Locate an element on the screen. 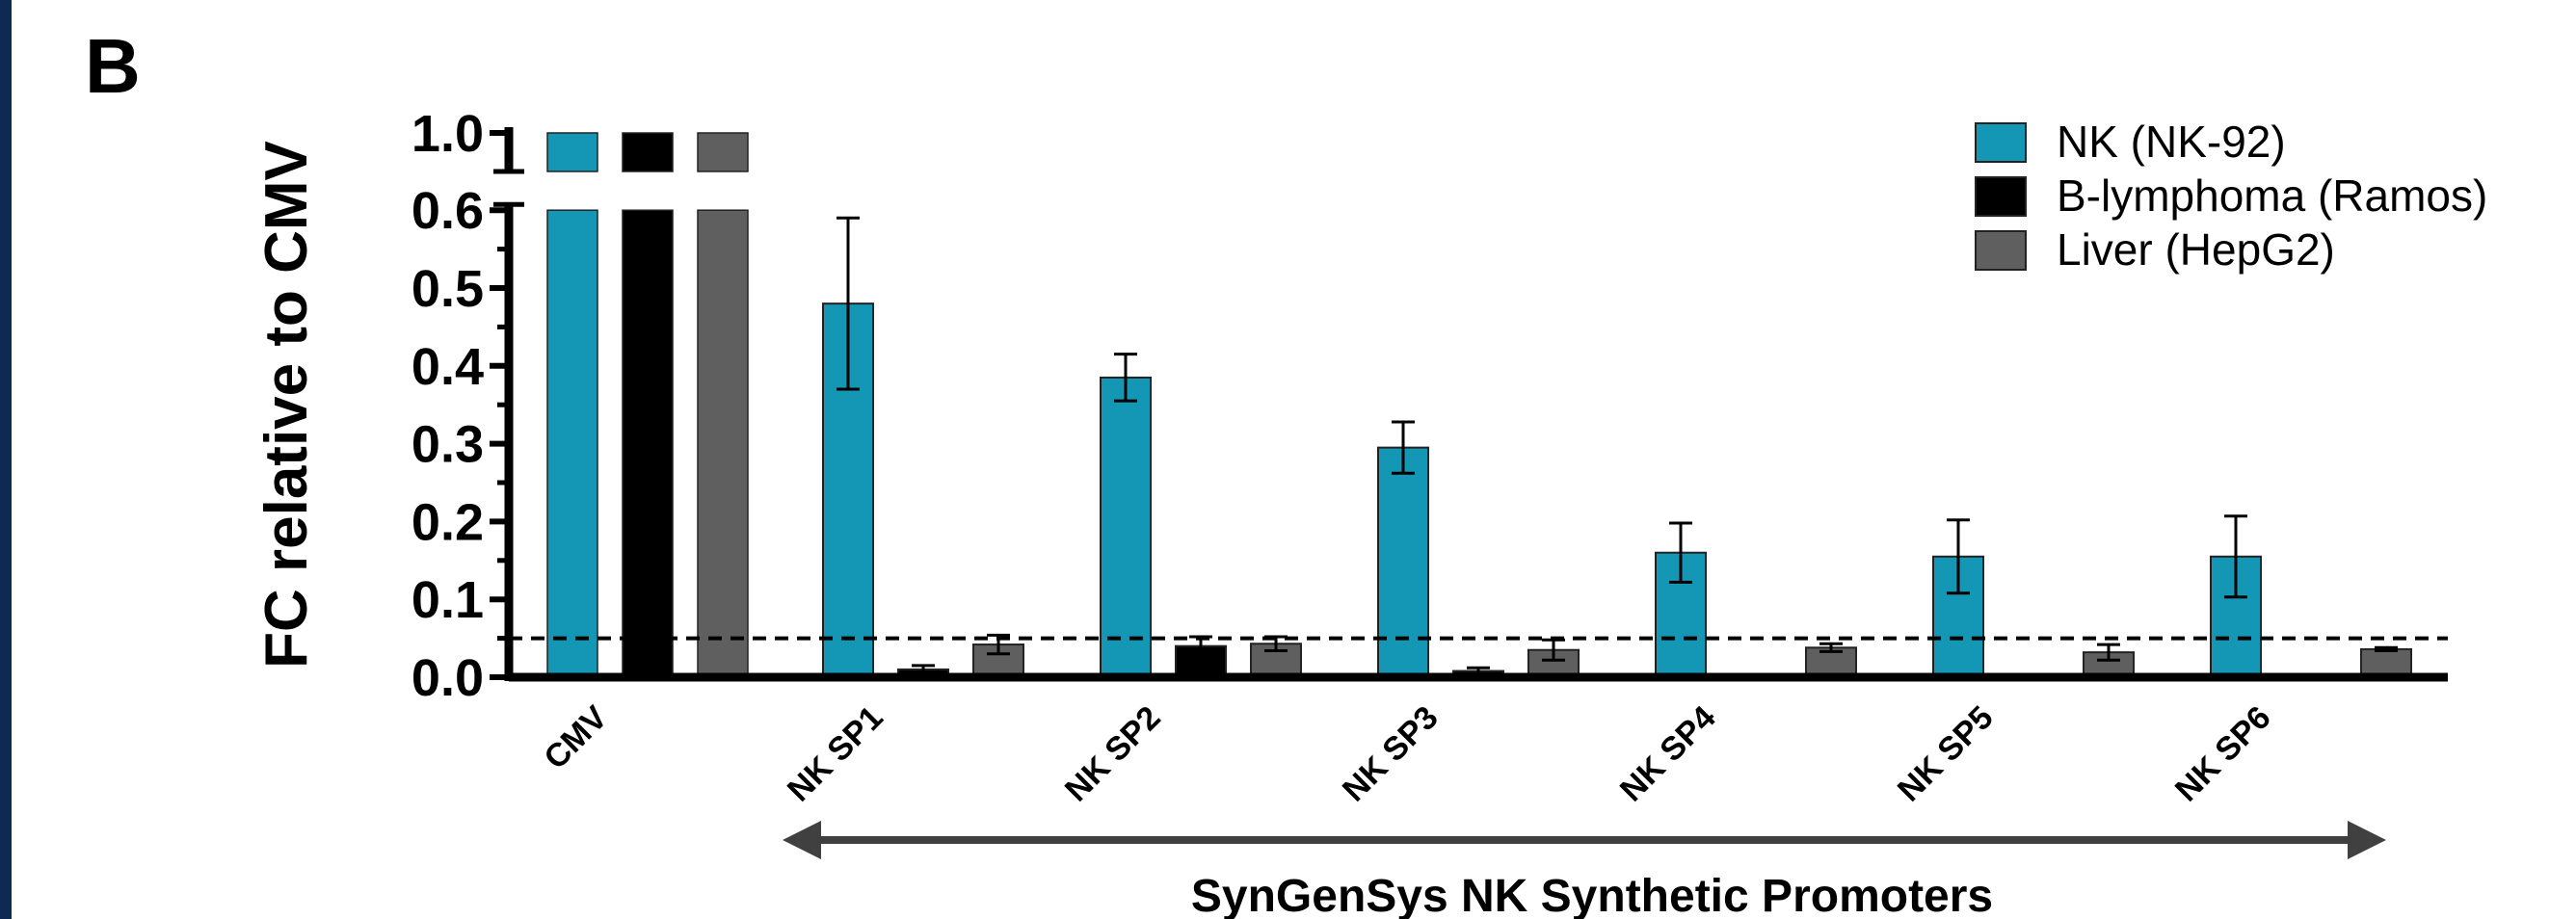 The height and width of the screenshot is (919, 2576). promoter-group-arrow is located at coordinates (1584, 840).